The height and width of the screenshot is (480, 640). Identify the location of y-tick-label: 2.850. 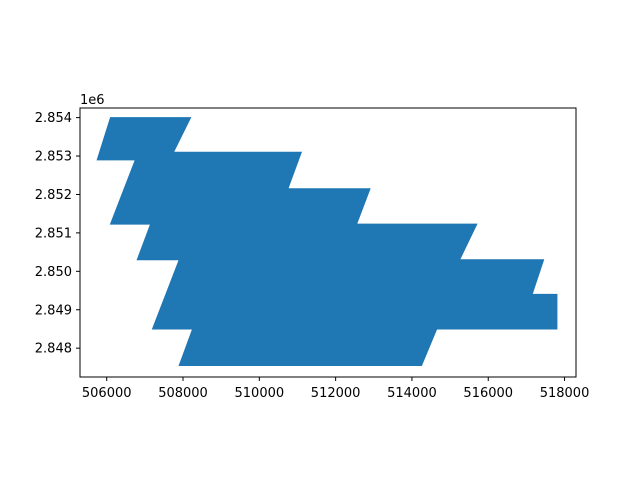
(53, 272).